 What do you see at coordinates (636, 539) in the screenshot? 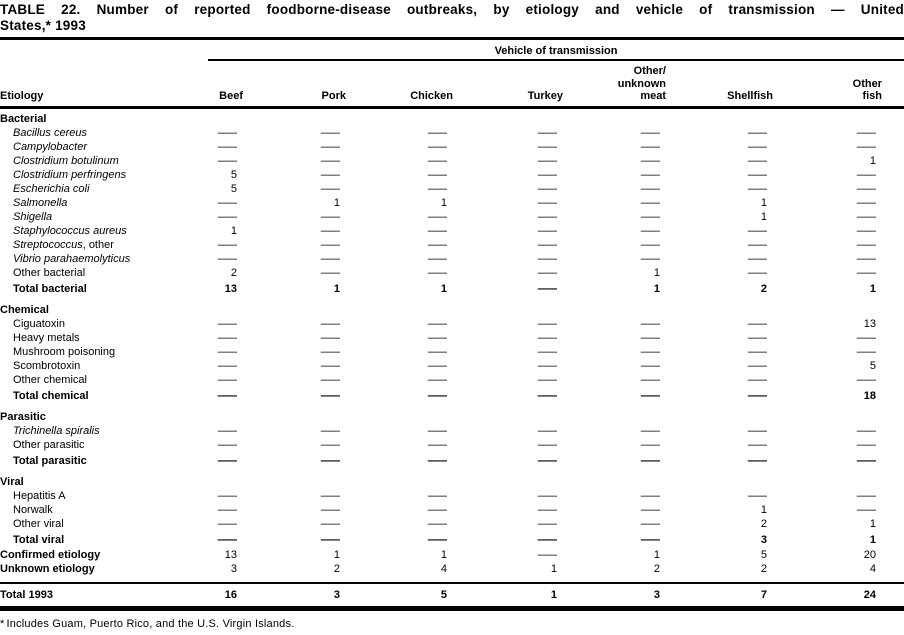
I see `cell-total-viral-other-unknown-meat: —` at bounding box center [636, 539].